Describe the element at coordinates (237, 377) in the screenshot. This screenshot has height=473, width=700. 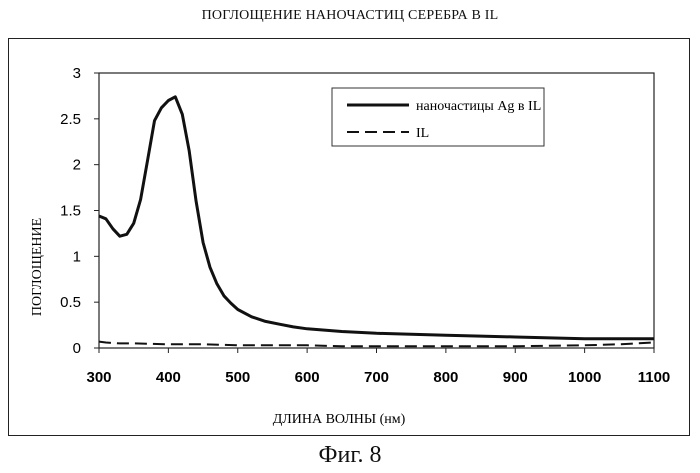
I see `x-tick-label: 500` at that location.